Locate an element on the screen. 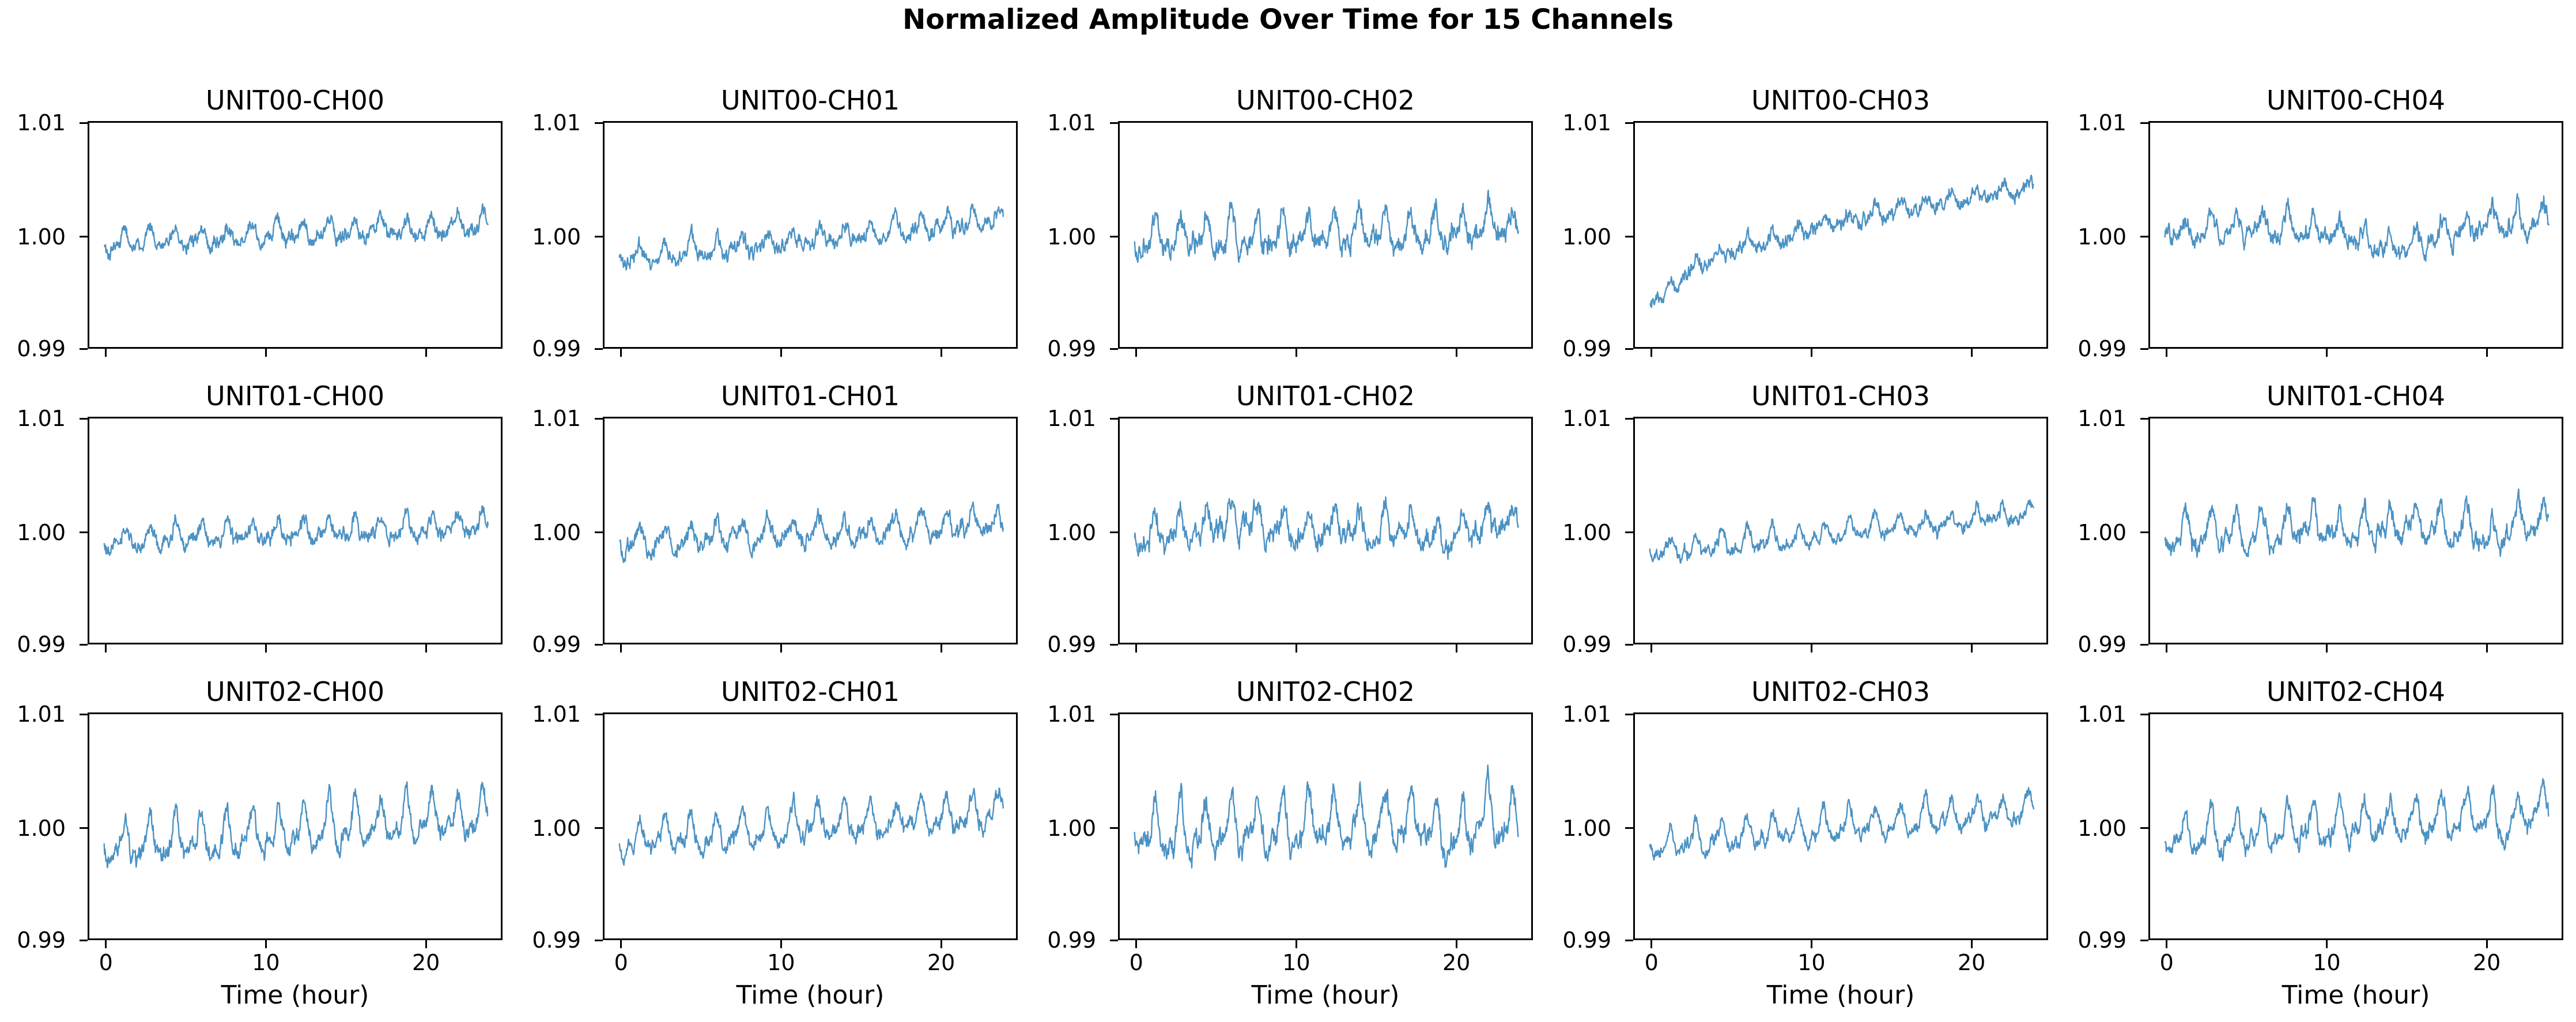 This screenshot has height=1022, width=2576. subplot-title: UNIT02-CH00 is located at coordinates (295, 692).